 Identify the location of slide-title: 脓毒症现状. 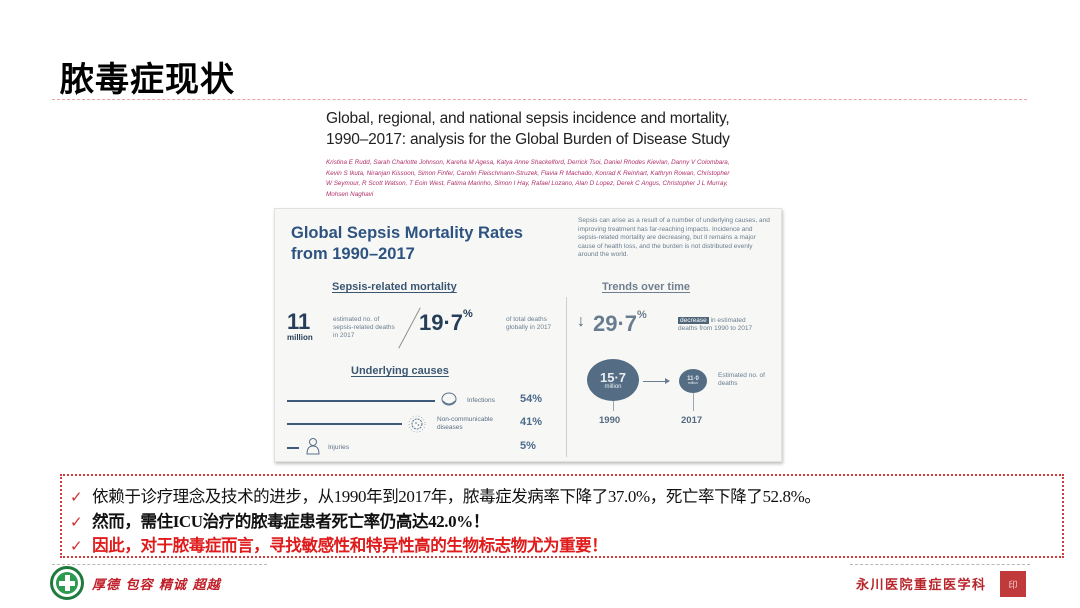
(147, 80).